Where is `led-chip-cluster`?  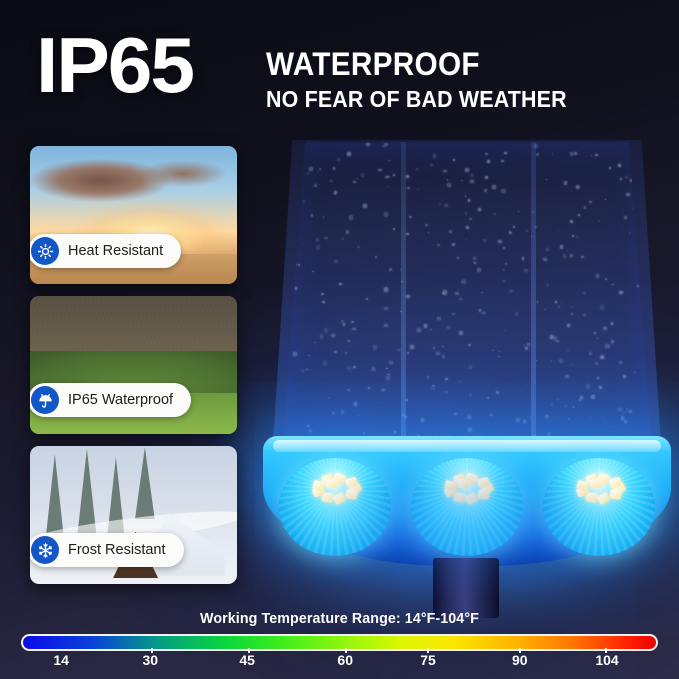 led-chip-cluster is located at coordinates (599, 487).